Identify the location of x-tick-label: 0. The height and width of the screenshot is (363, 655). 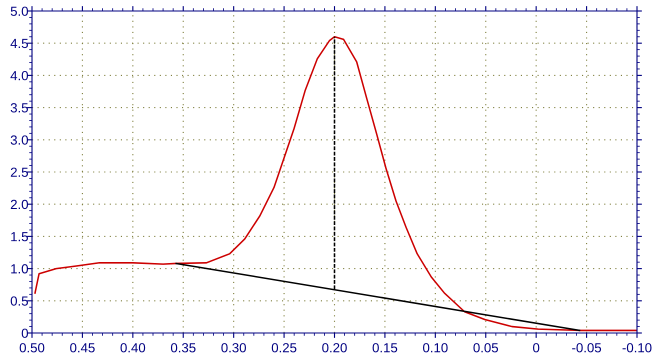
(536, 347).